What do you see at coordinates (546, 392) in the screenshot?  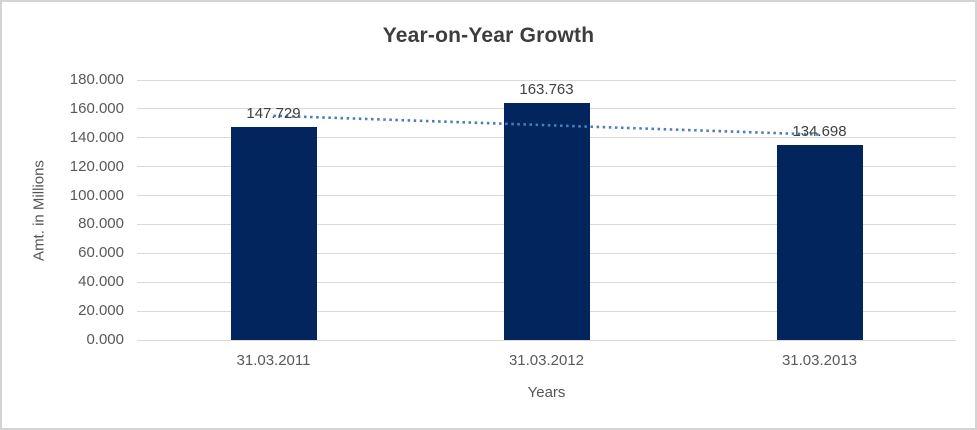 I see `x-axis-title: Years` at bounding box center [546, 392].